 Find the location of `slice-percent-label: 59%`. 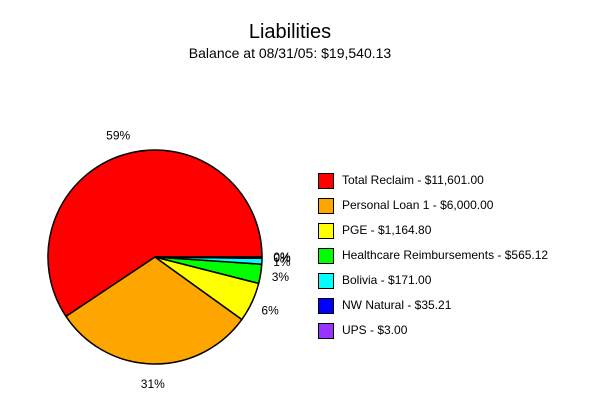

slice-percent-label: 59% is located at coordinates (118, 136).